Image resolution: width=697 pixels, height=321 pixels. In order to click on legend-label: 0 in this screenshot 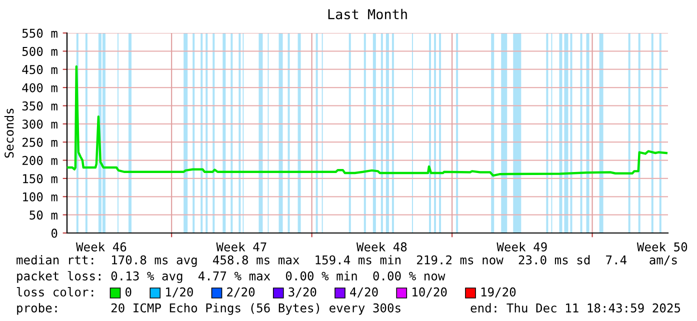, I will do `click(129, 292)`.